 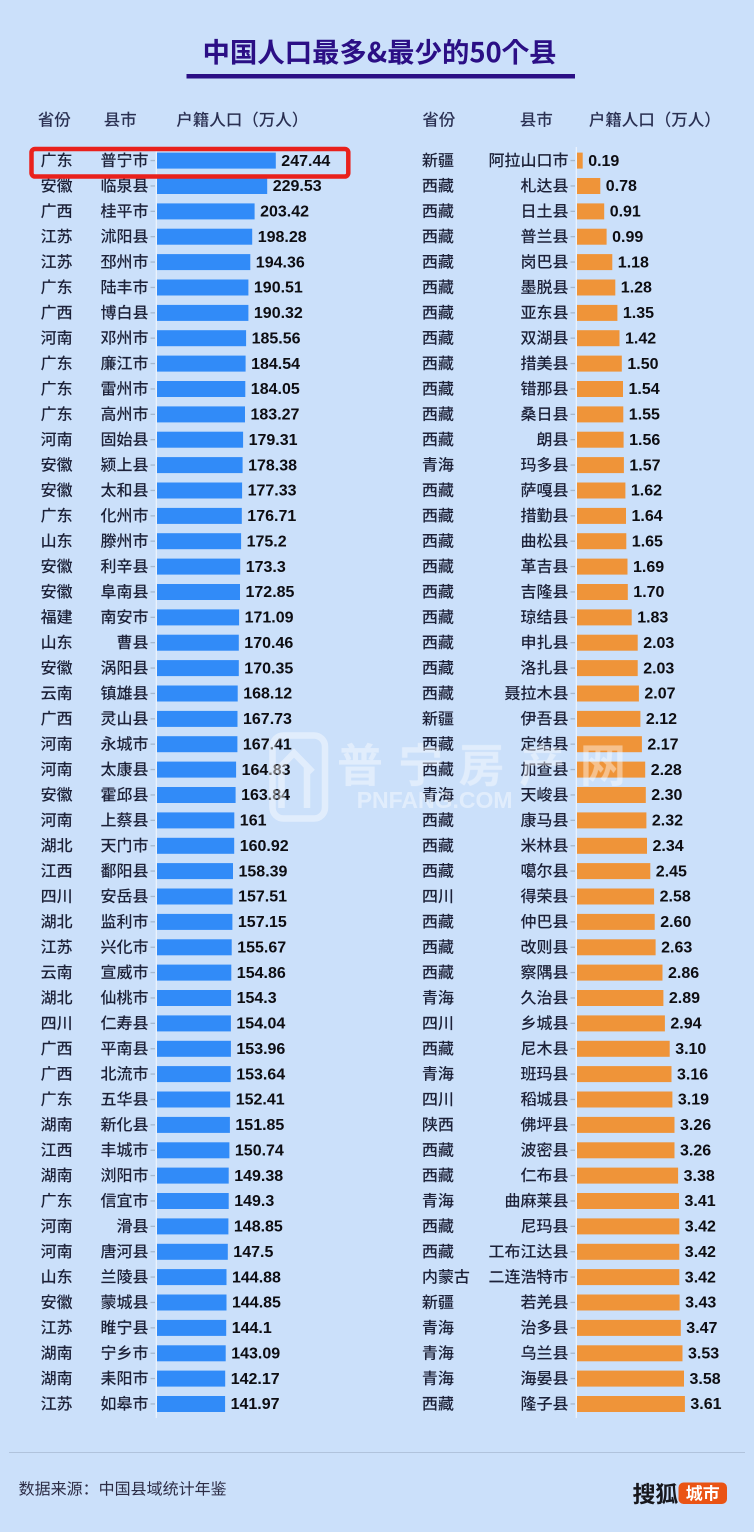 I want to click on svg-text: 2.86, so click(x=683, y=973).